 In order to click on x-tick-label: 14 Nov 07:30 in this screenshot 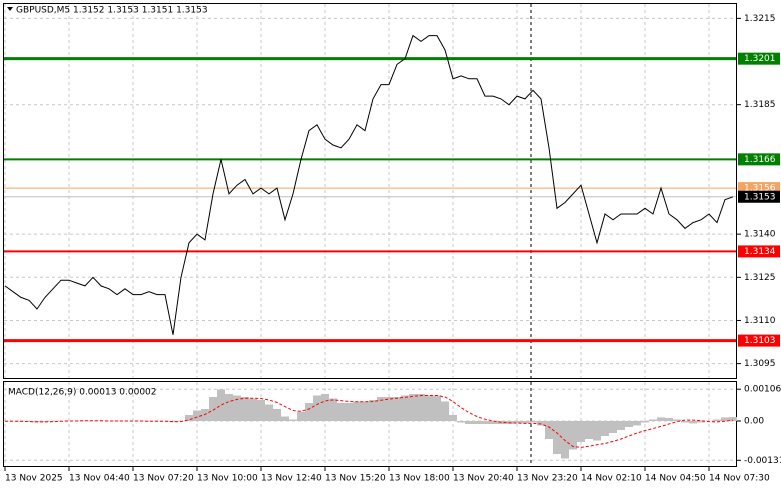, I will do `click(739, 479)`.